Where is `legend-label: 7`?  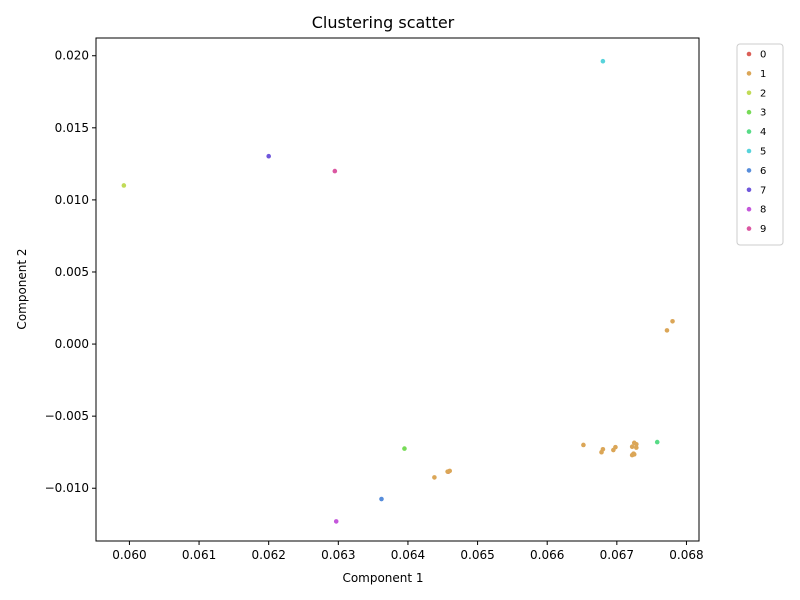 legend-label: 7 is located at coordinates (763, 190).